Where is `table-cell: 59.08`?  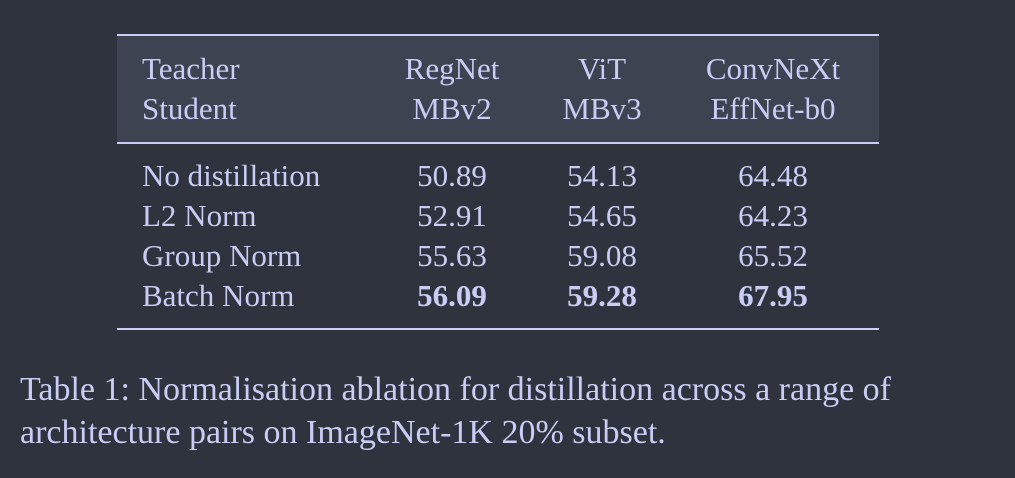
table-cell: 59.08 is located at coordinates (602, 255).